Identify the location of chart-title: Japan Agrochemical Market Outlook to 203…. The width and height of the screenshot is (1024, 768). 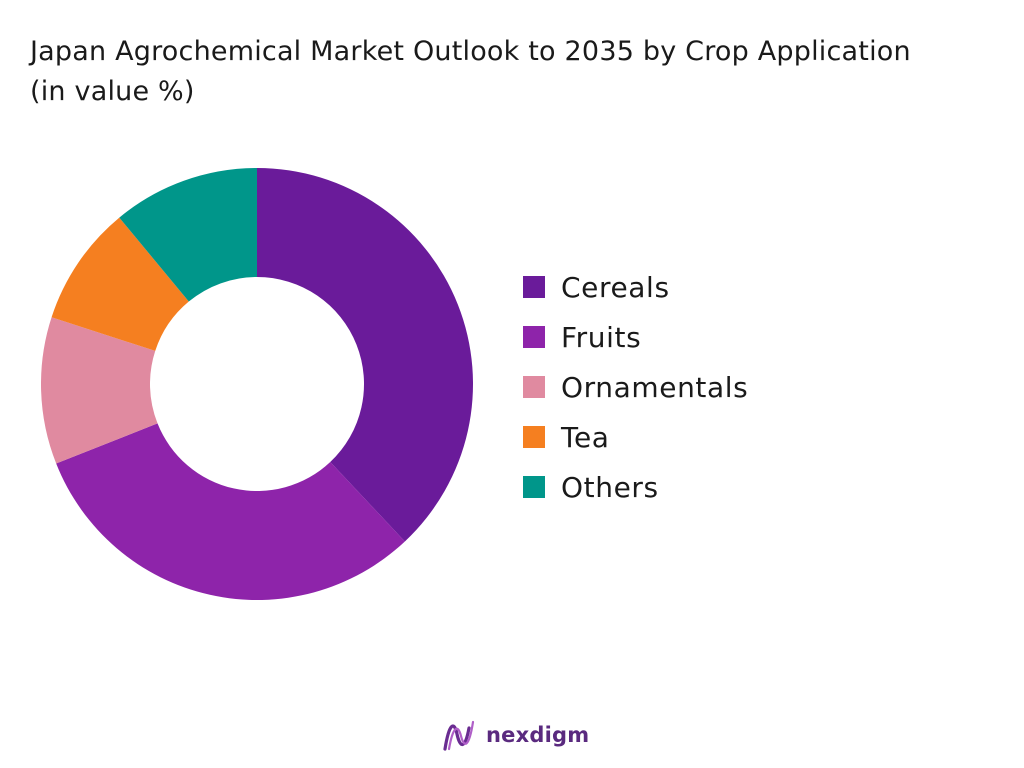
(470, 71).